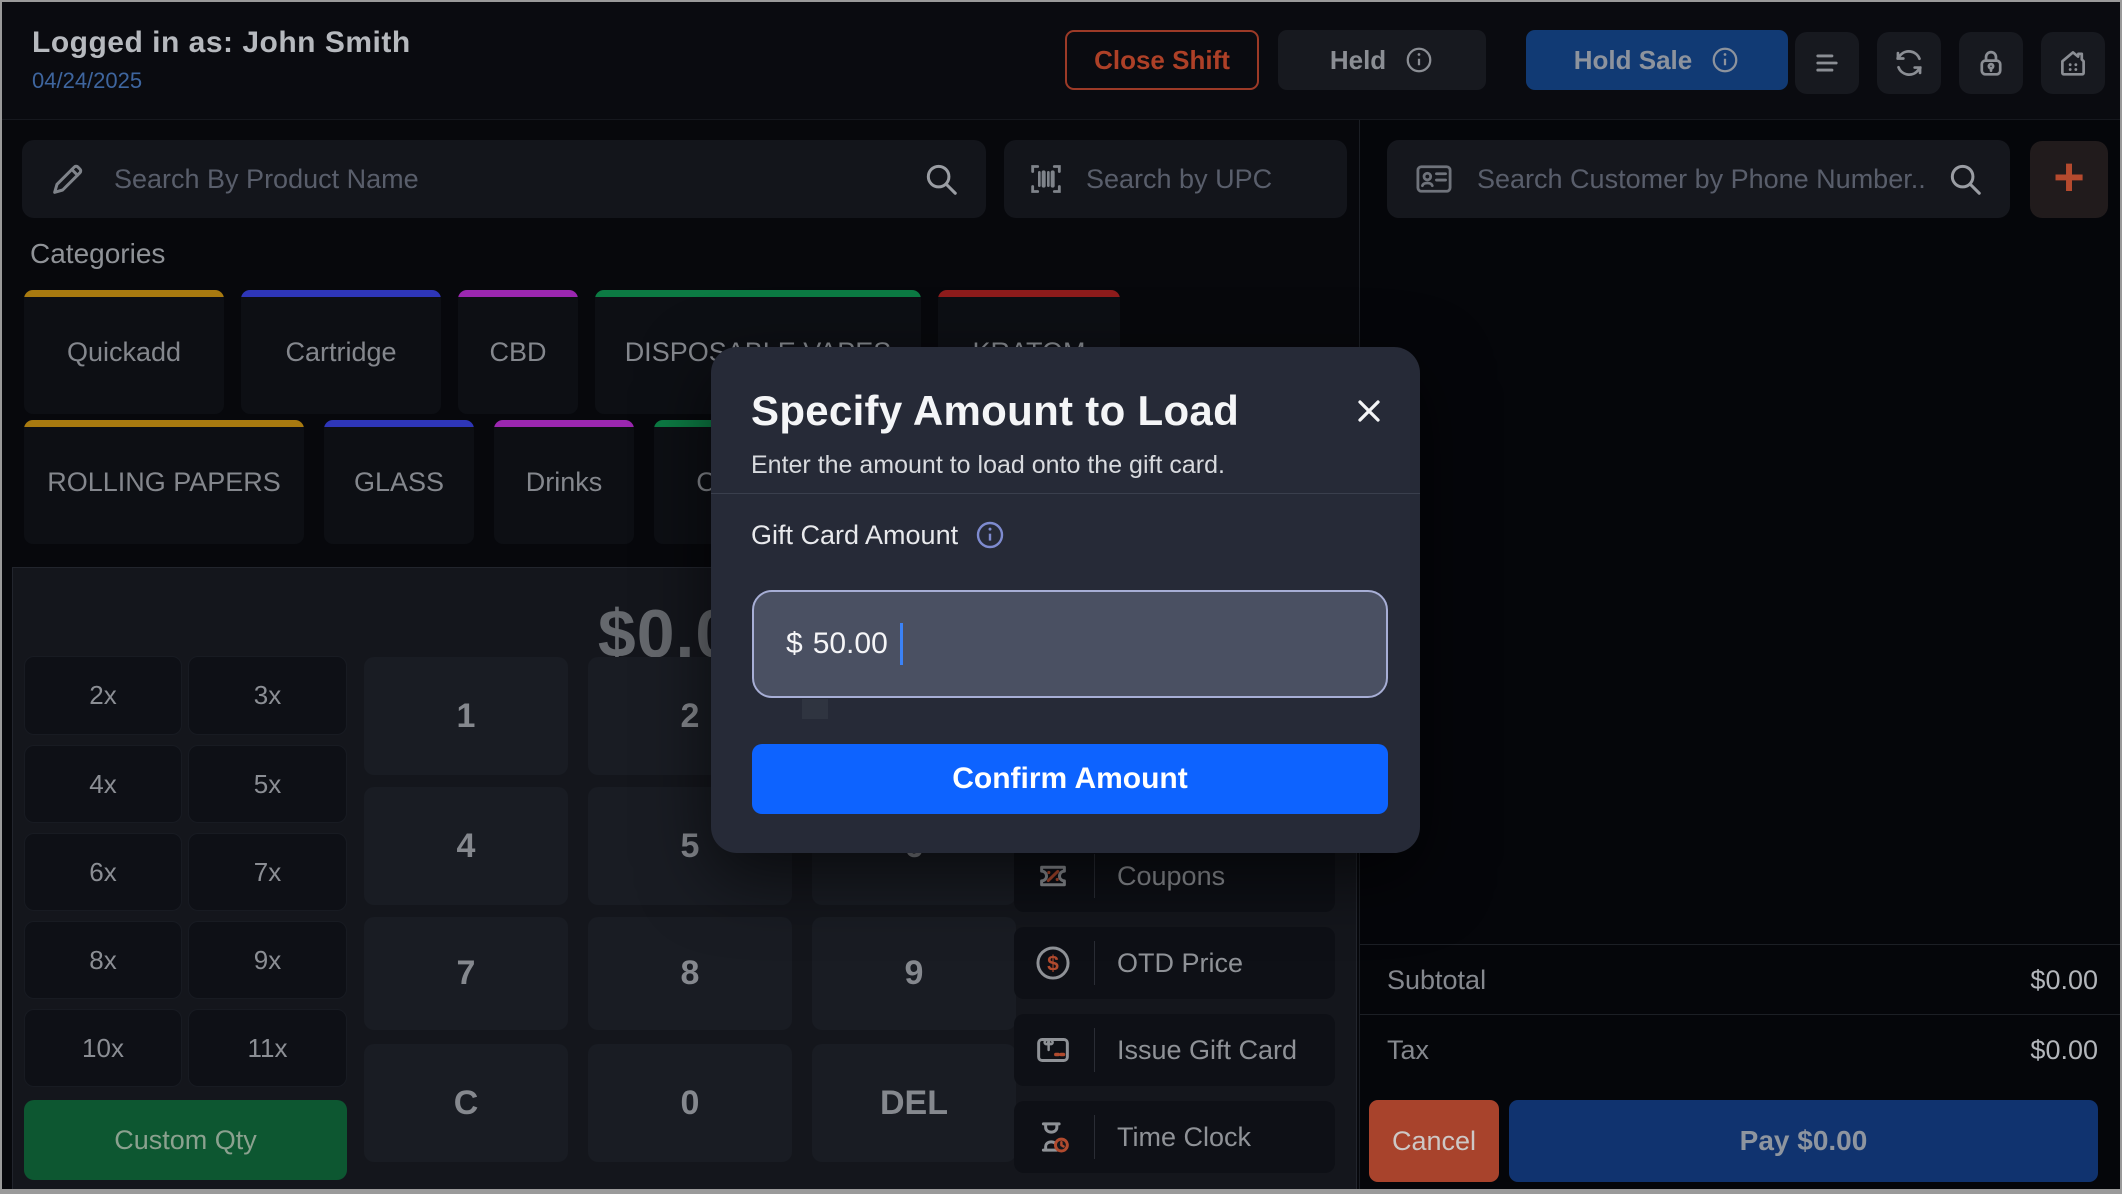 This screenshot has width=2122, height=1194. I want to click on lock-button, so click(1991, 63).